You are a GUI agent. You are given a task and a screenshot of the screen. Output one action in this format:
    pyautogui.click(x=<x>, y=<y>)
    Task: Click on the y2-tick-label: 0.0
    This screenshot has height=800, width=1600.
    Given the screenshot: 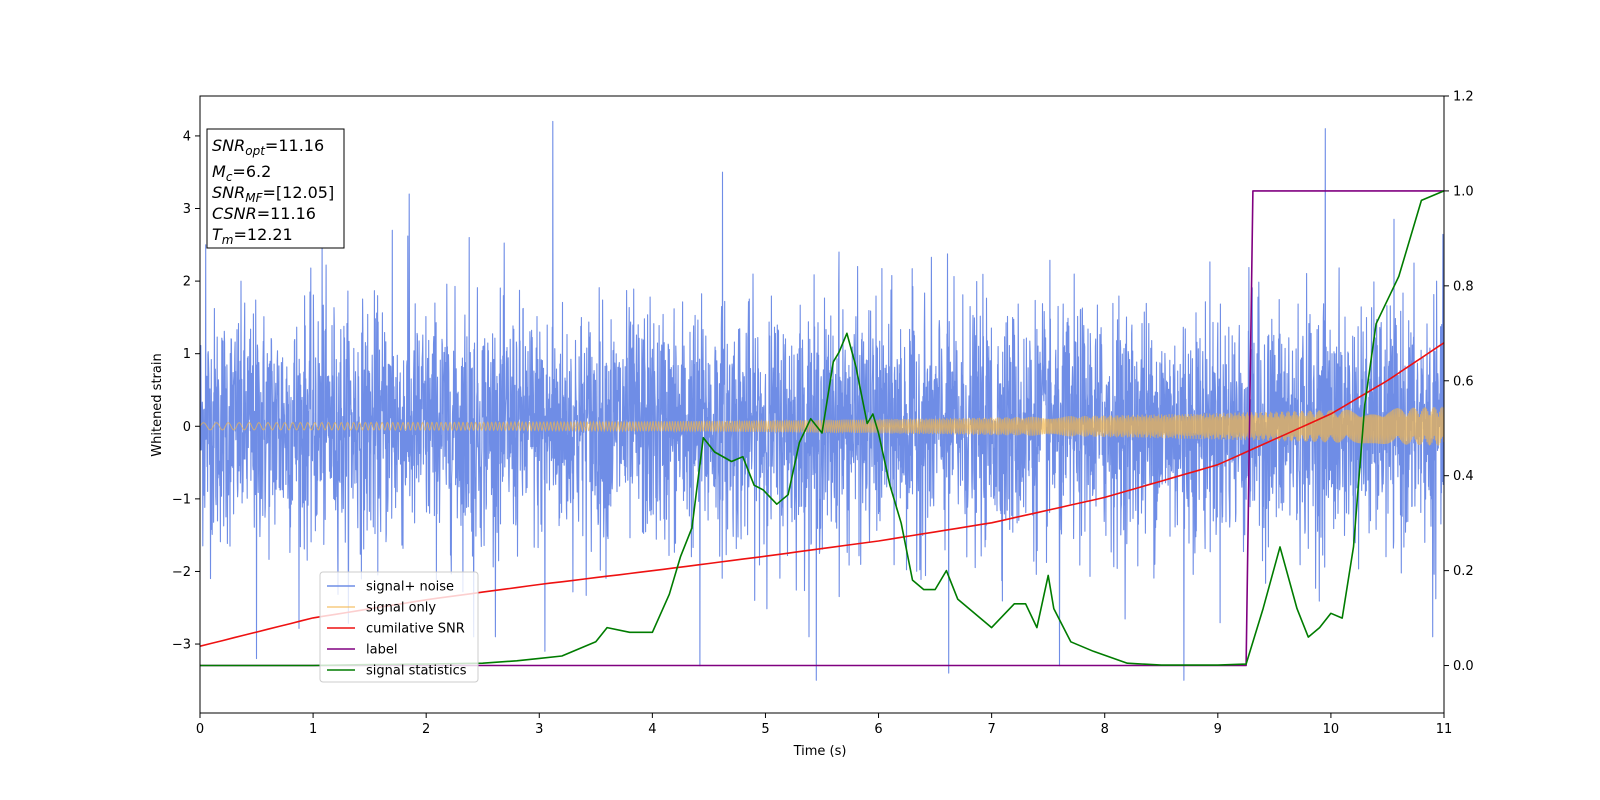 What is the action you would take?
    pyautogui.click(x=1463, y=666)
    